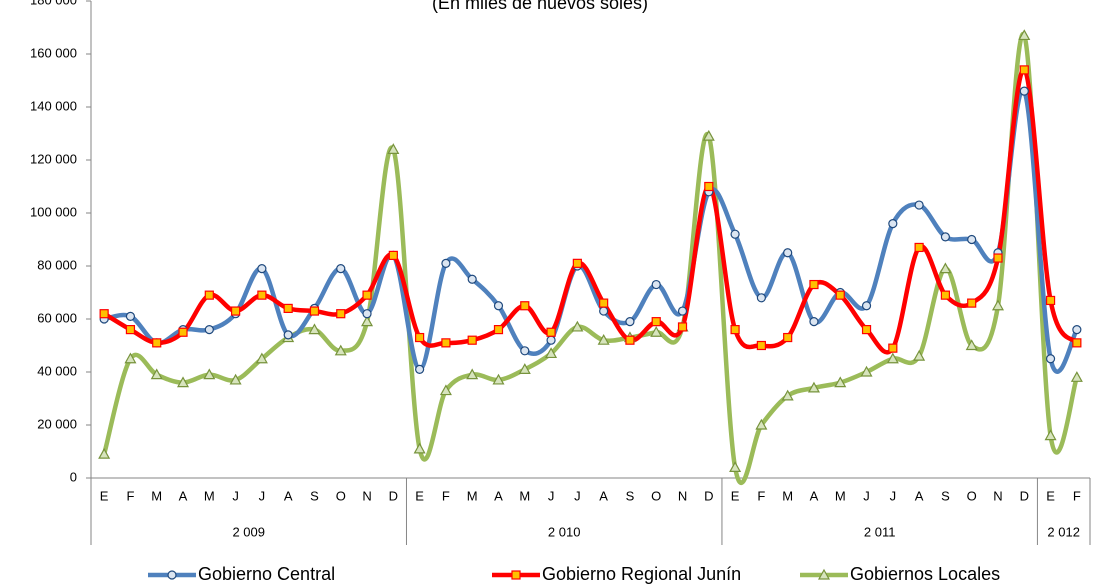 The width and height of the screenshot is (1101, 586). I want to click on y-tick-label: 40 000, so click(57, 370).